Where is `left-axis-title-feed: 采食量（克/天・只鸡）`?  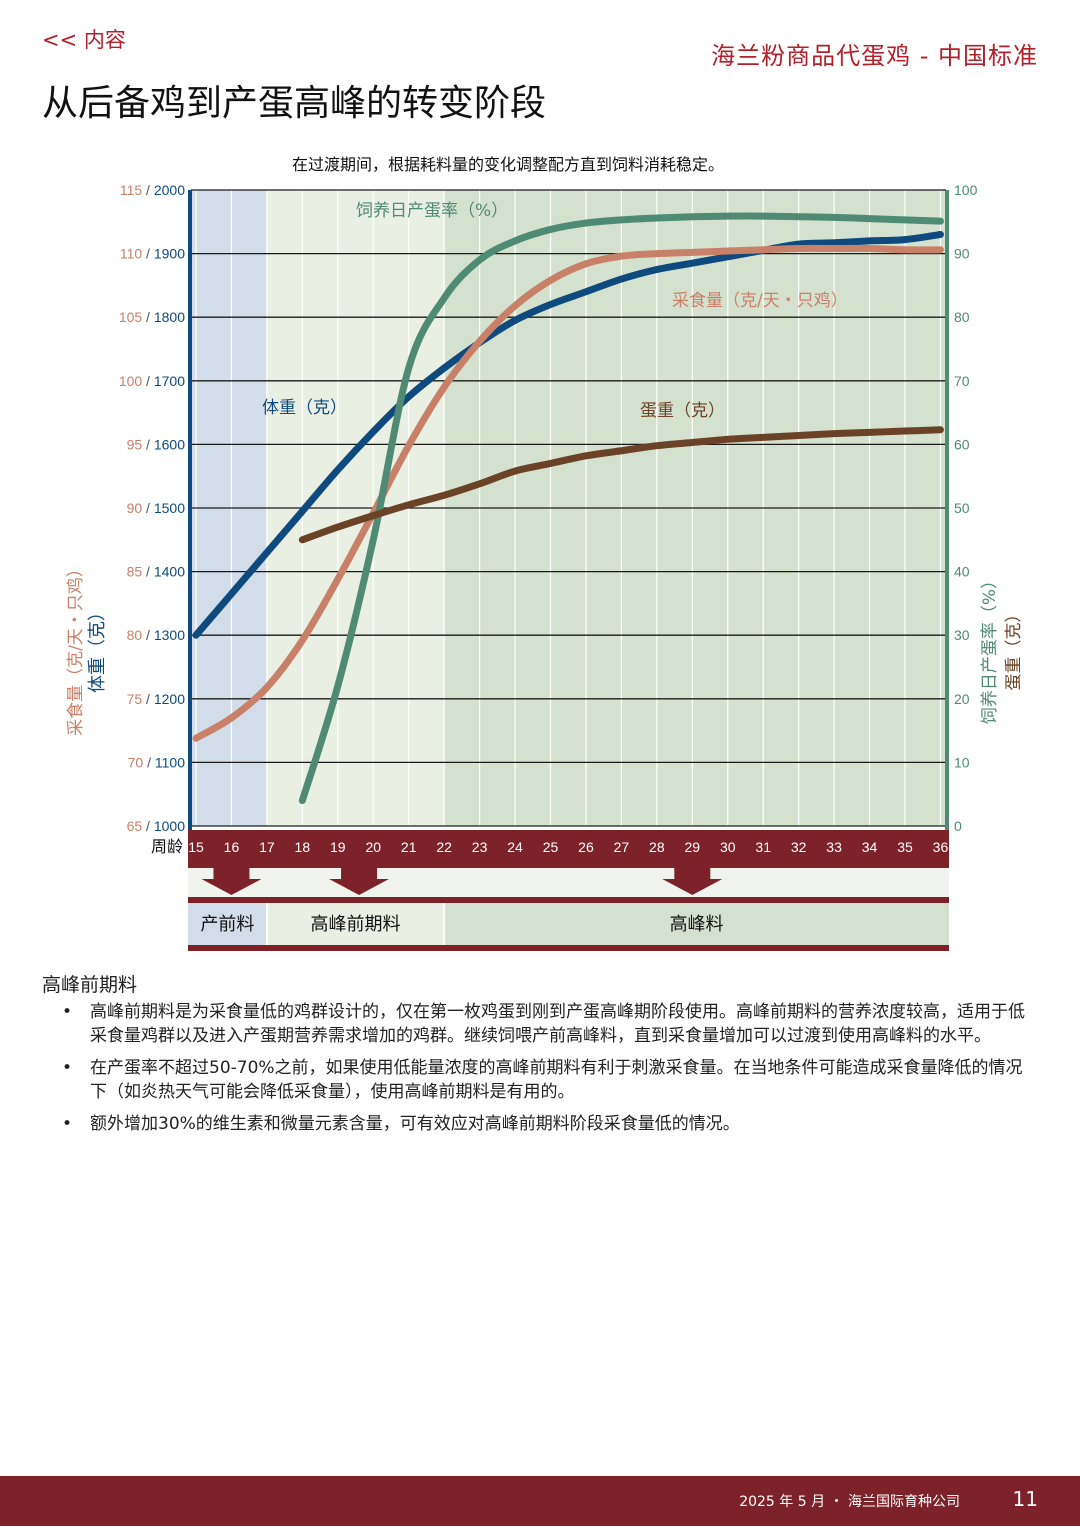
left-axis-title-feed: 采食量（克/天・只鸡） is located at coordinates (76, 648).